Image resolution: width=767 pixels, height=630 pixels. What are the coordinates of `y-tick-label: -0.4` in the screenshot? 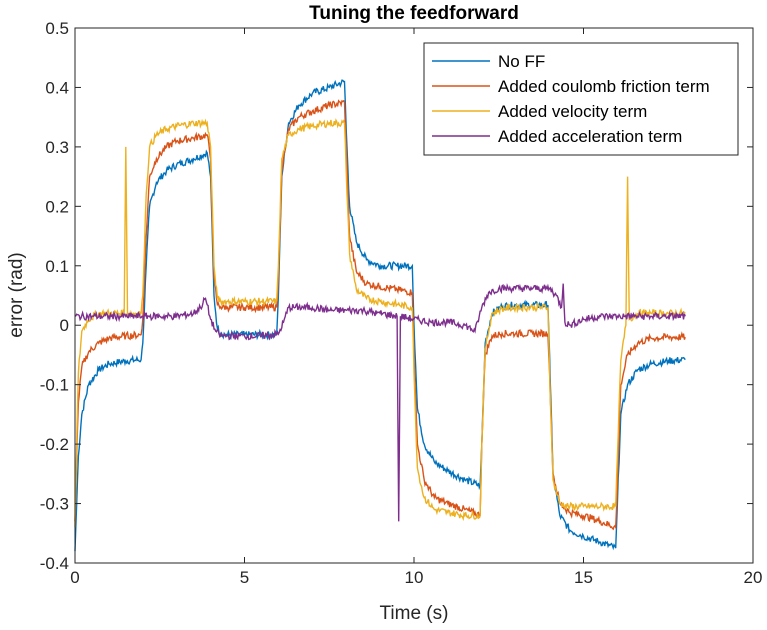 It's located at (54, 563).